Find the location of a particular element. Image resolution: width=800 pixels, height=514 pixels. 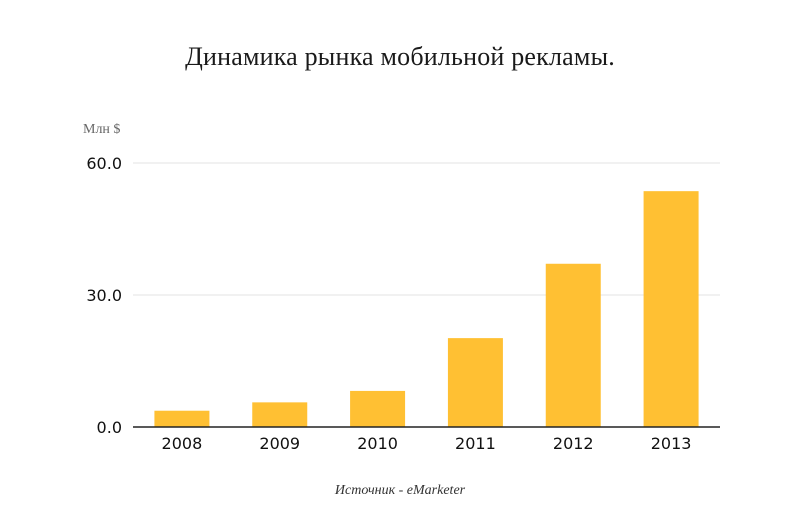

bar-2013 is located at coordinates (671, 309).